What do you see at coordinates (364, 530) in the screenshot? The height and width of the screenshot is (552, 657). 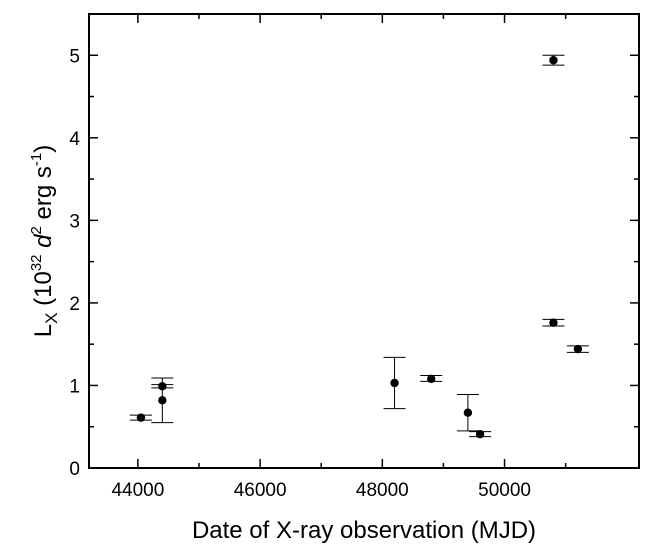 I see `x-axis-title: Date of X-ray observation (MJD)` at bounding box center [364, 530].